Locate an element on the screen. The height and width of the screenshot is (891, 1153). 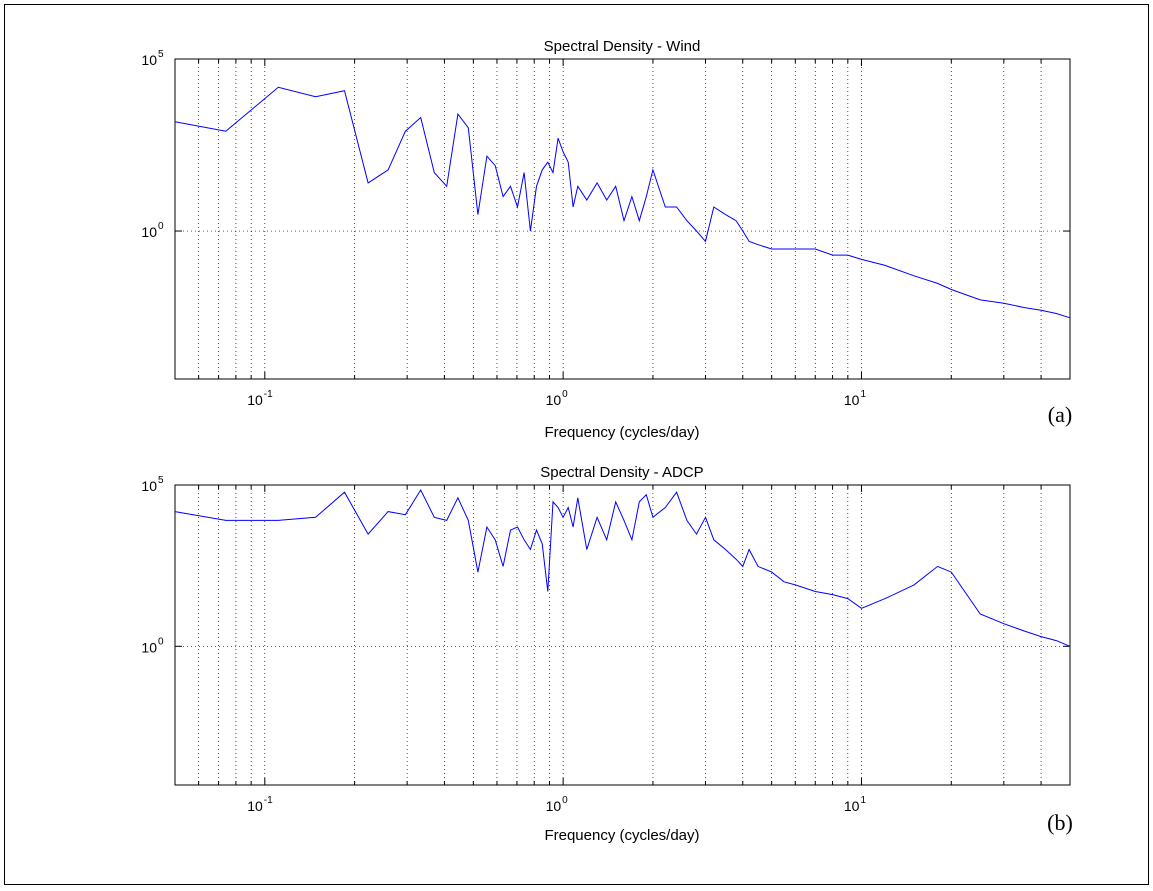
x-axis-label-b: Frequency (cycles/day) is located at coordinates (621, 835).